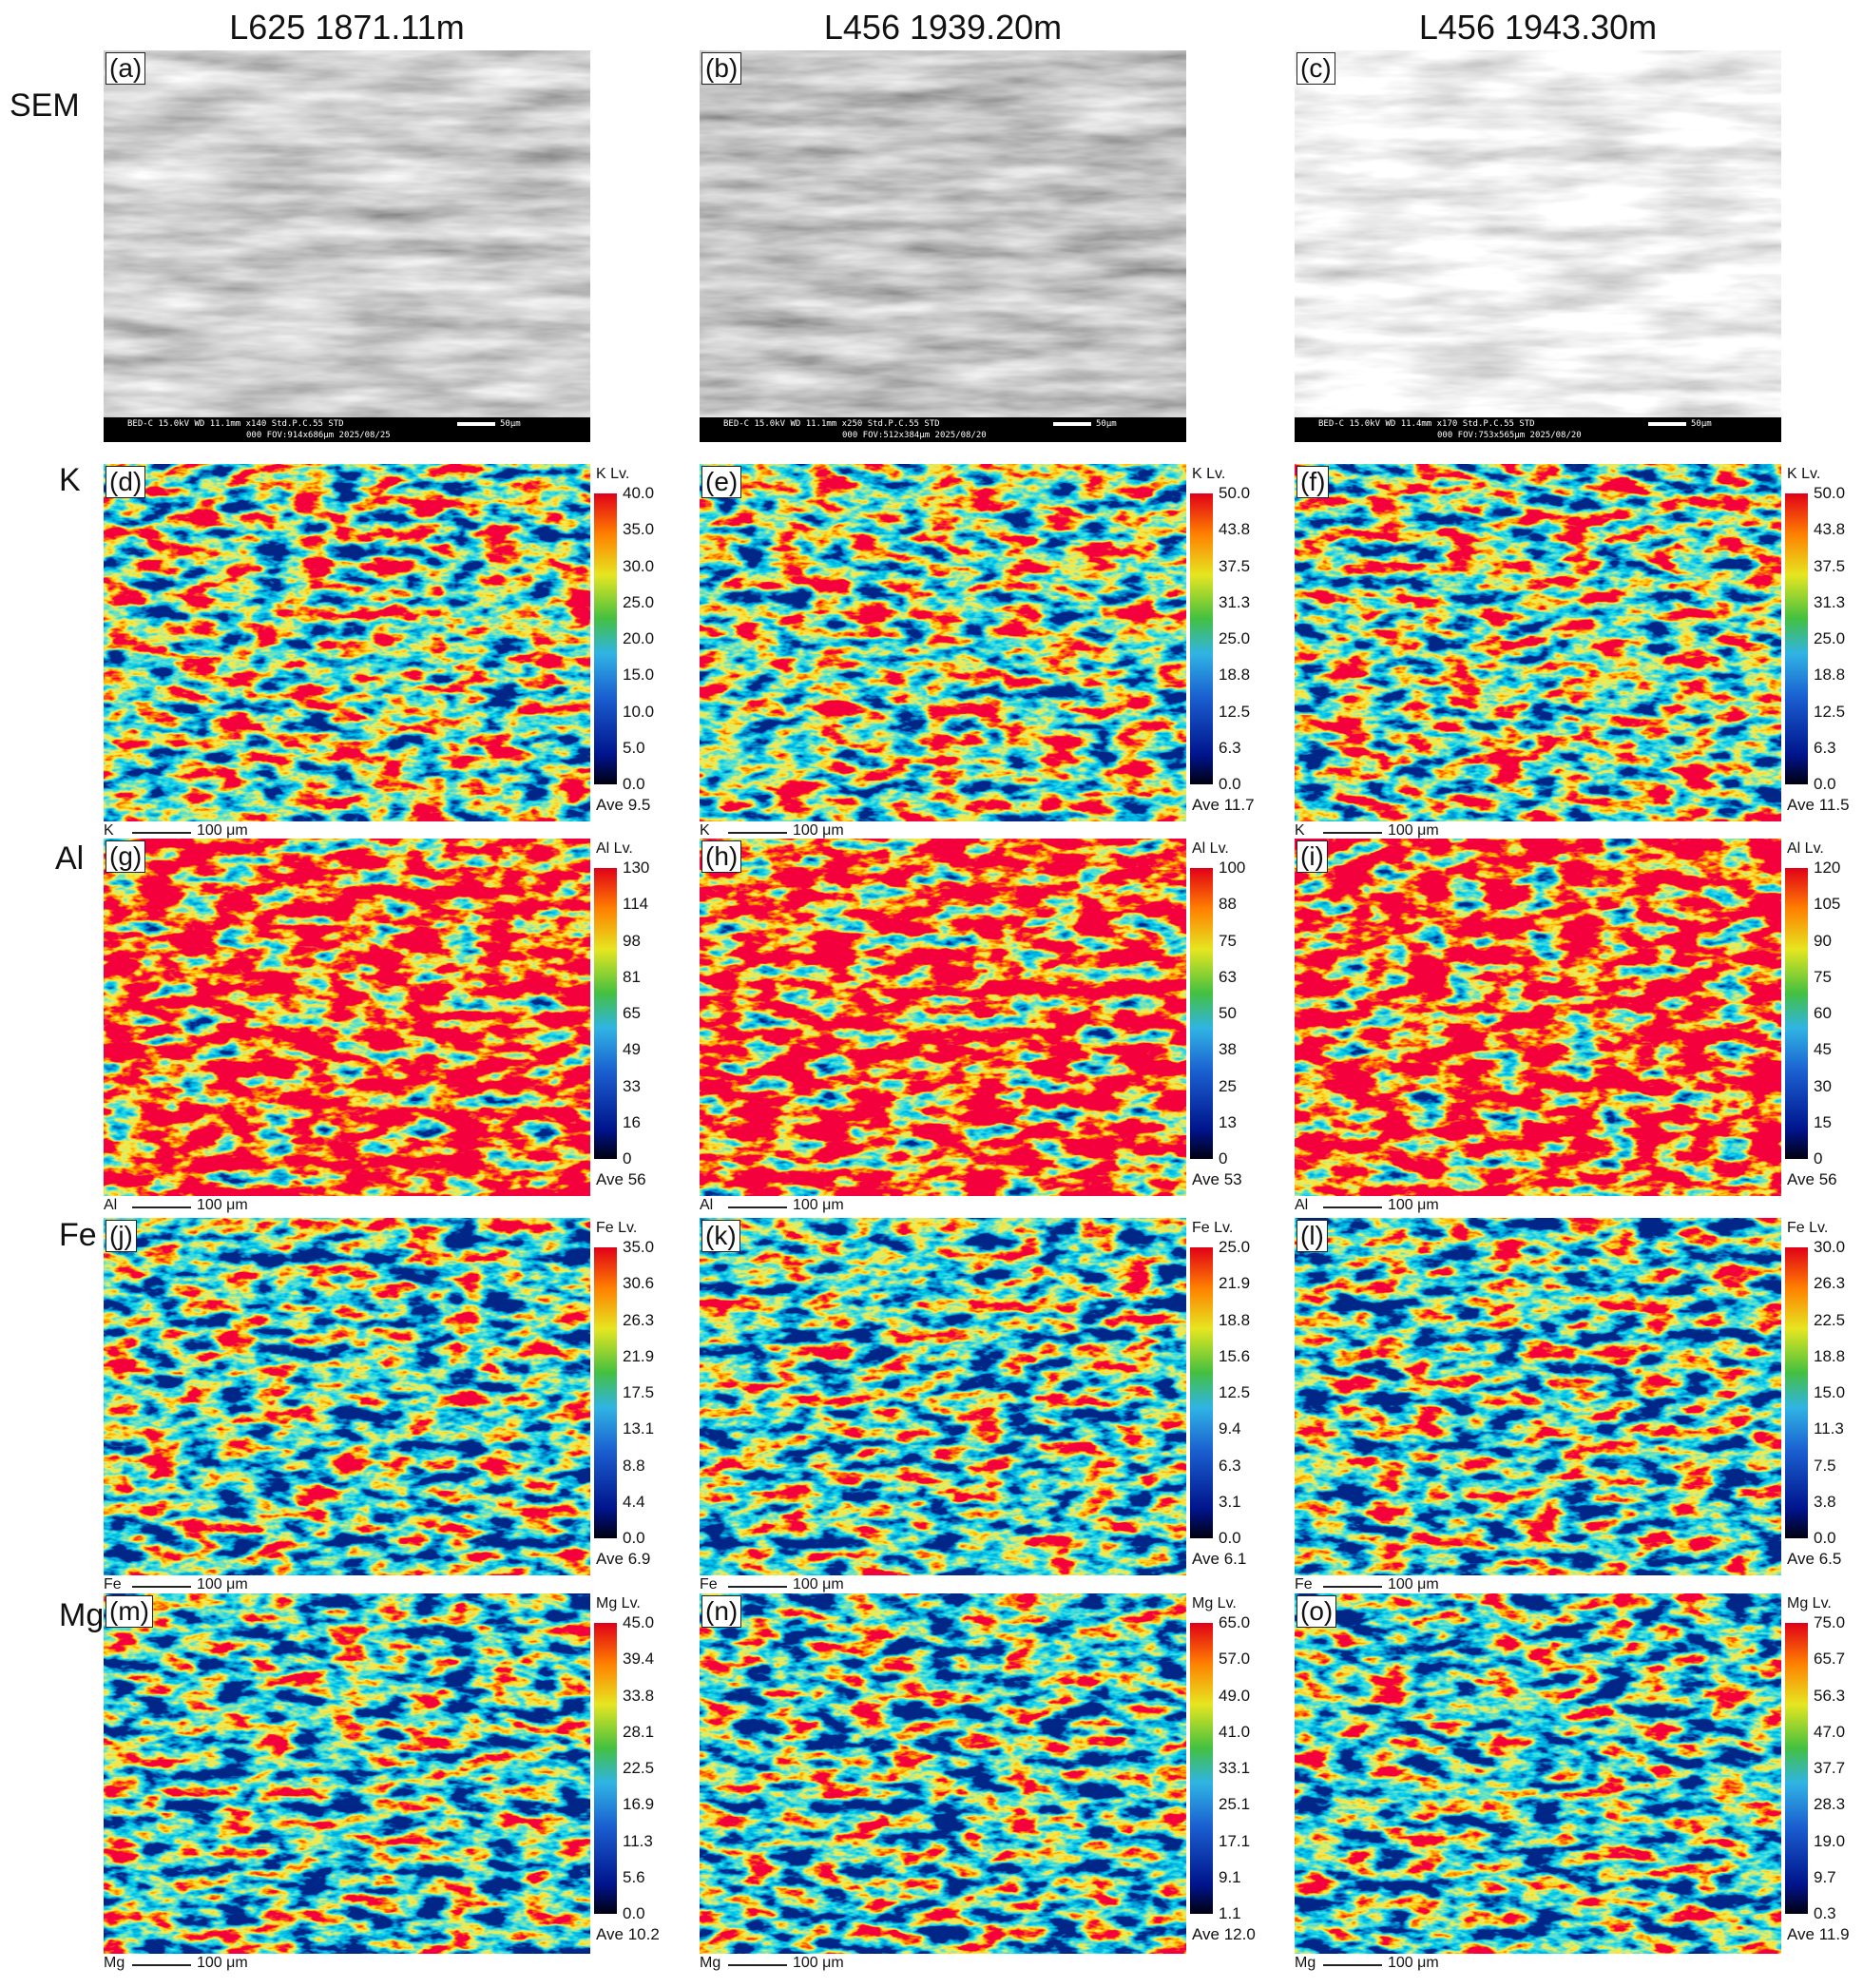  I want to click on tick-label: 28.3, so click(1830, 1804).